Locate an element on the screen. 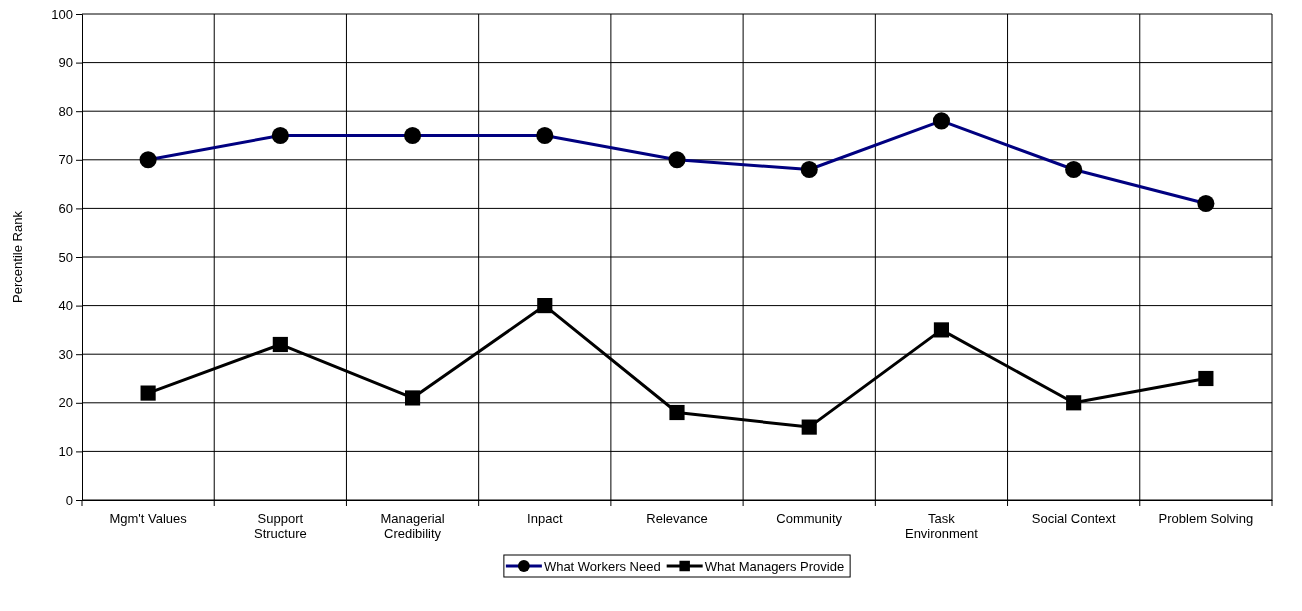  y-tick-label: 60 is located at coordinates (65, 209).